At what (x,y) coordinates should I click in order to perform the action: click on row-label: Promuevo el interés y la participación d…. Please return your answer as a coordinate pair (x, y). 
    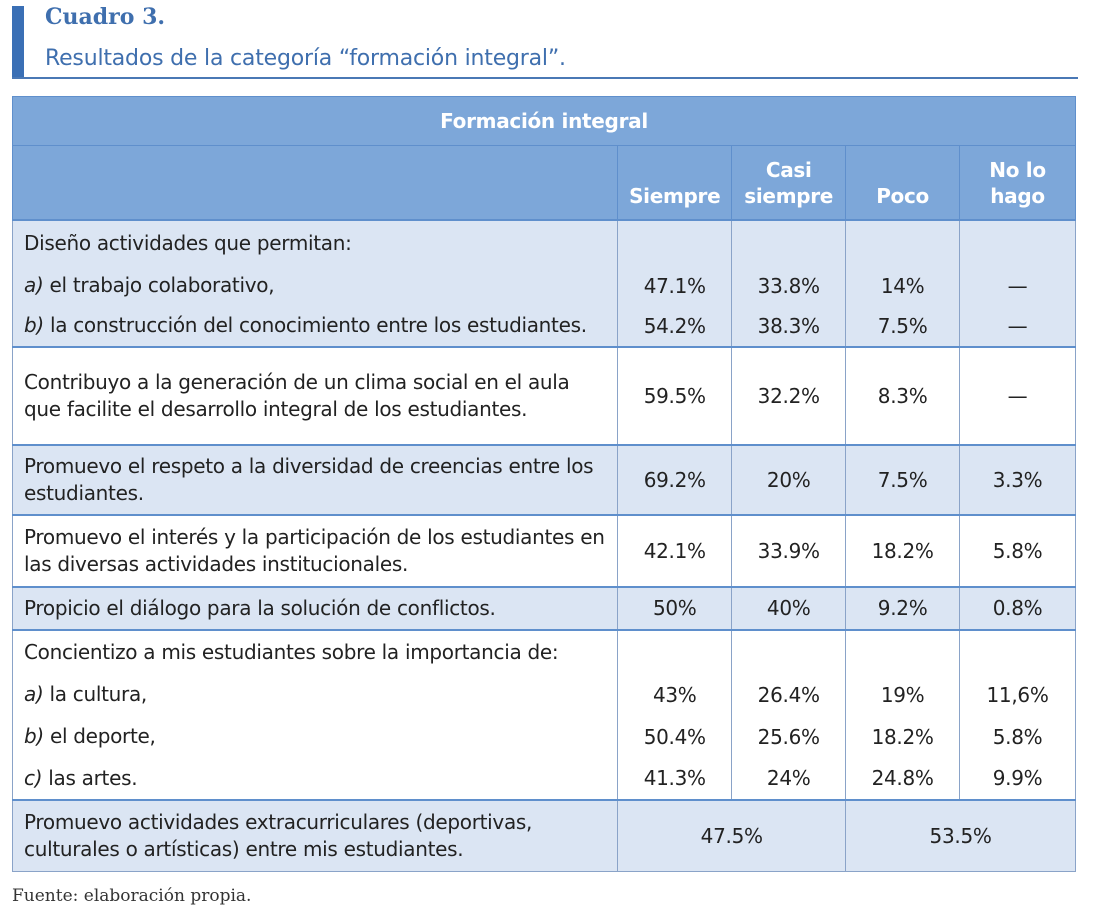
    Looking at the image, I should click on (315, 550).